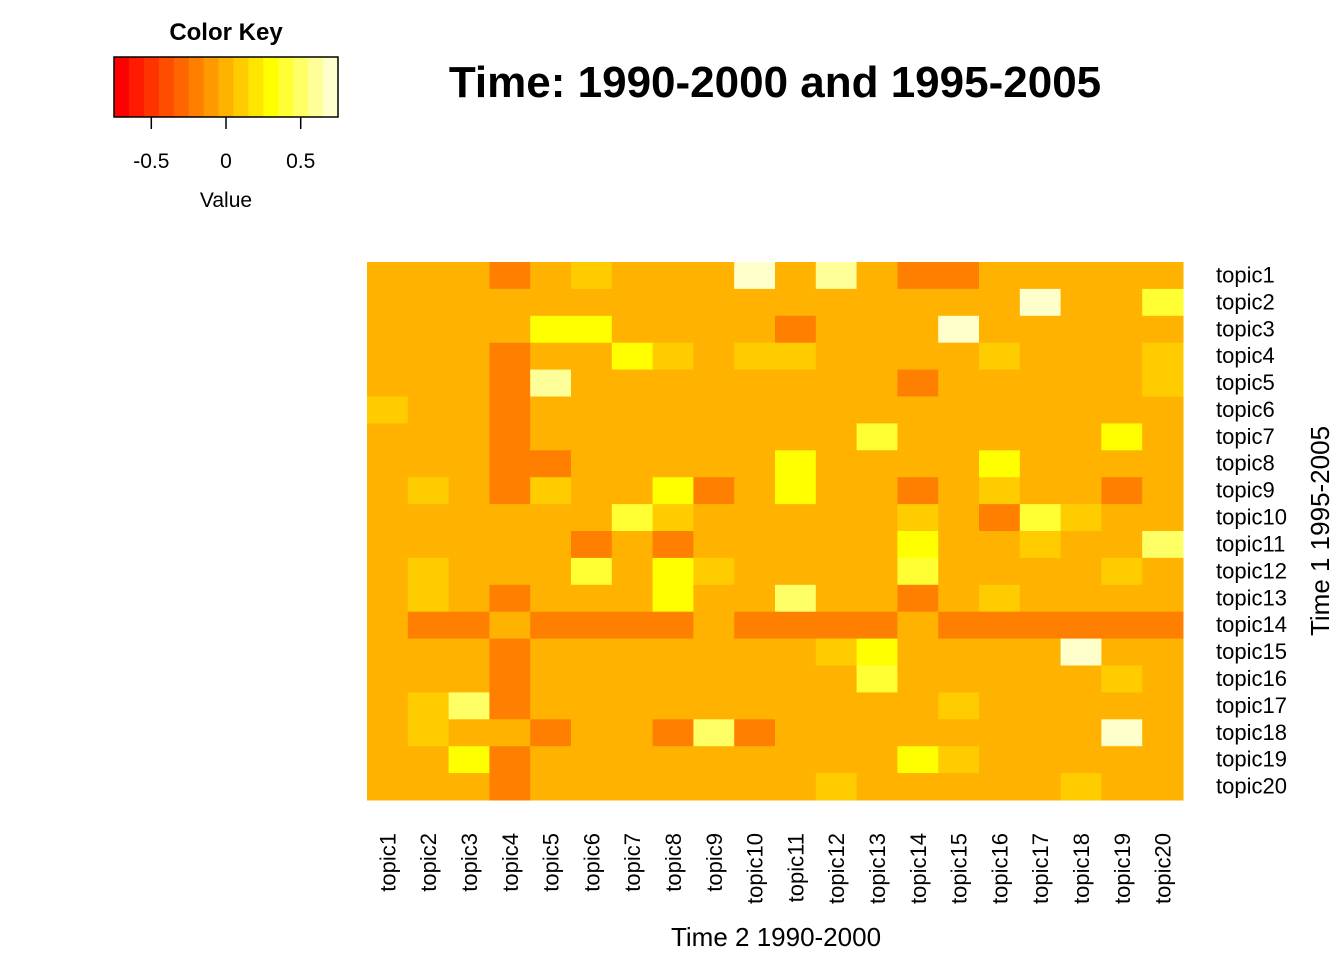  Describe the element at coordinates (1245, 301) in the screenshot. I see `row-label: topic2` at that location.